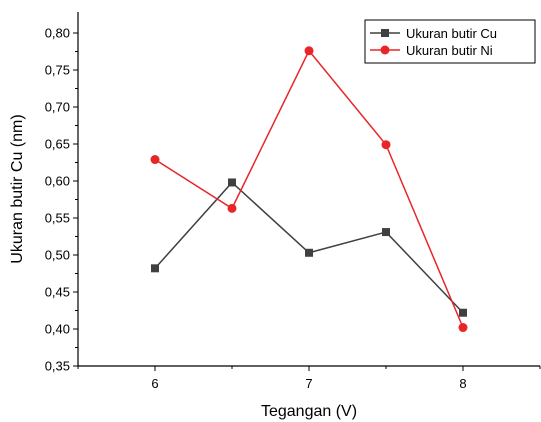 This screenshot has height=422, width=541. I want to click on y-tick-label: 0,45, so click(57, 292).